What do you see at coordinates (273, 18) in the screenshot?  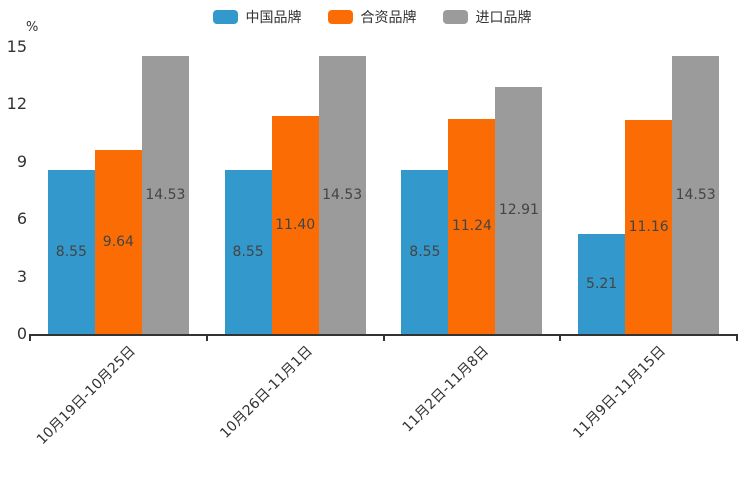 I see `legend-item-label: 中国品牌` at bounding box center [273, 18].